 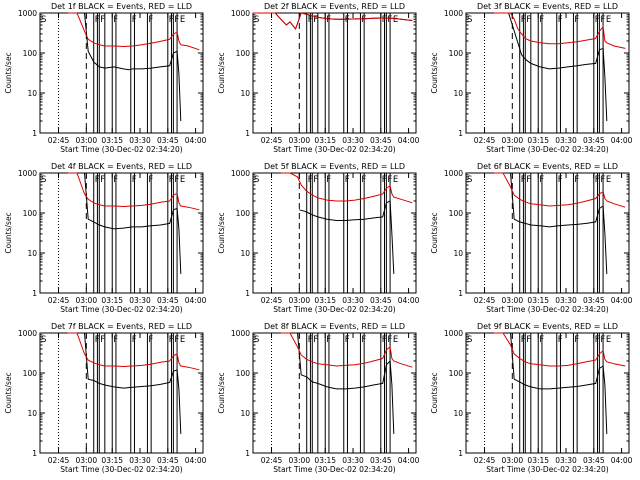 What do you see at coordinates (334, 326) in the screenshot?
I see `panel-title: Det 8f BLACK = Events, RED = LLD` at bounding box center [334, 326].